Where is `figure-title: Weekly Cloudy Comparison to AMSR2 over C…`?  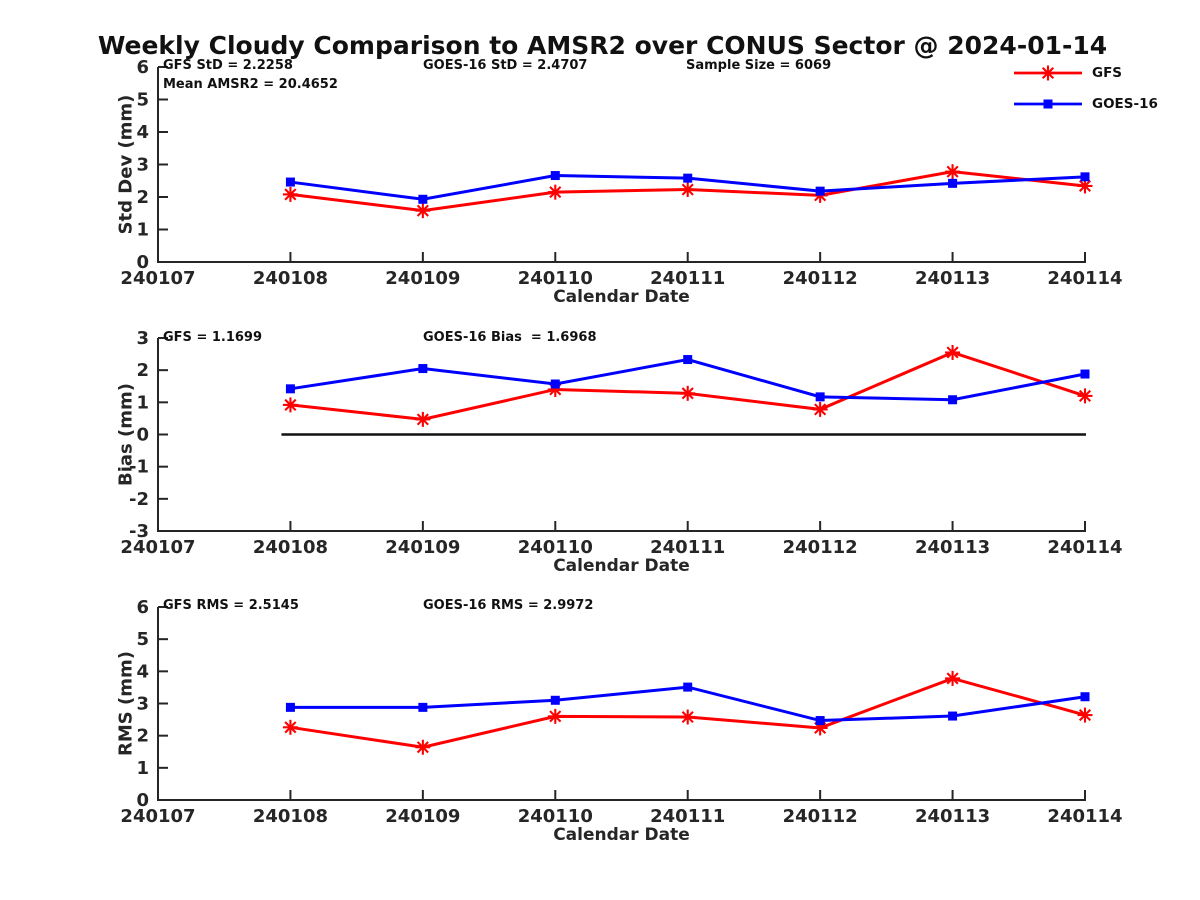
figure-title: Weekly Cloudy Comparison to AMSR2 over C… is located at coordinates (602, 45).